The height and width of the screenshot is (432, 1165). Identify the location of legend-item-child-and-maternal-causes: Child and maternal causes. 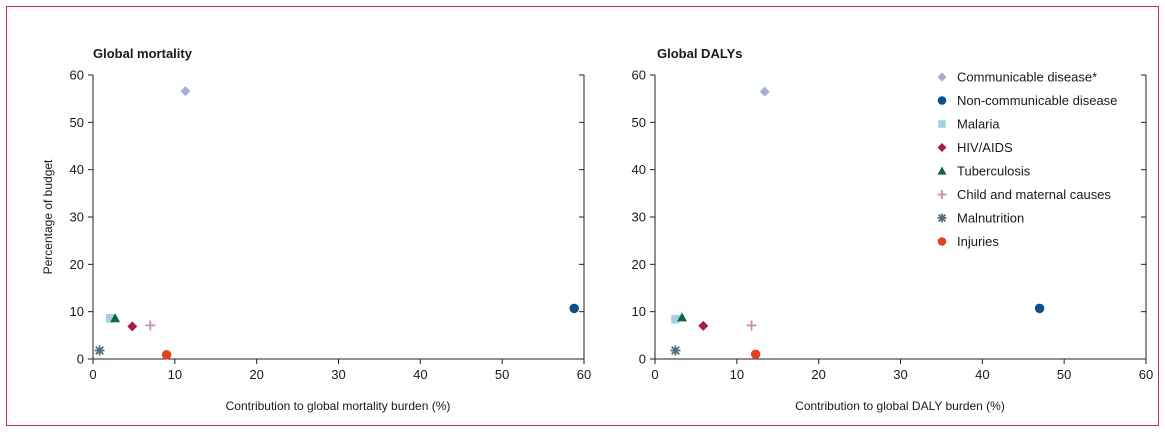
(1024, 194).